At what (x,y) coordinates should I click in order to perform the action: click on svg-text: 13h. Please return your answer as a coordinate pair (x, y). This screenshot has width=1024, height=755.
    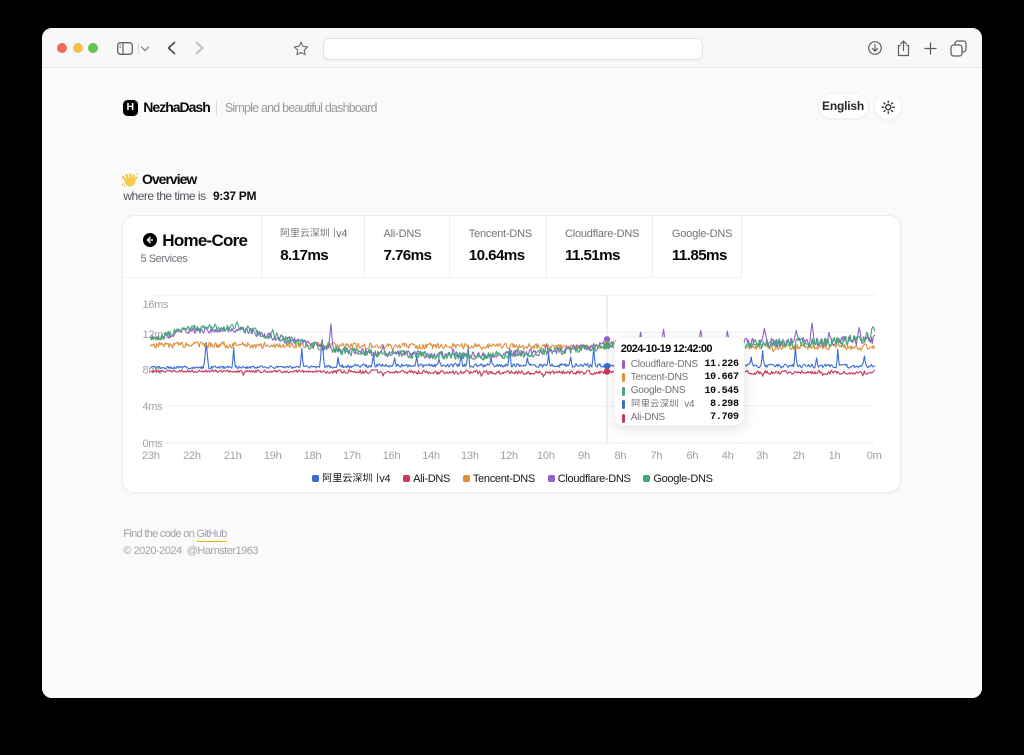
    Looking at the image, I should click on (470, 456).